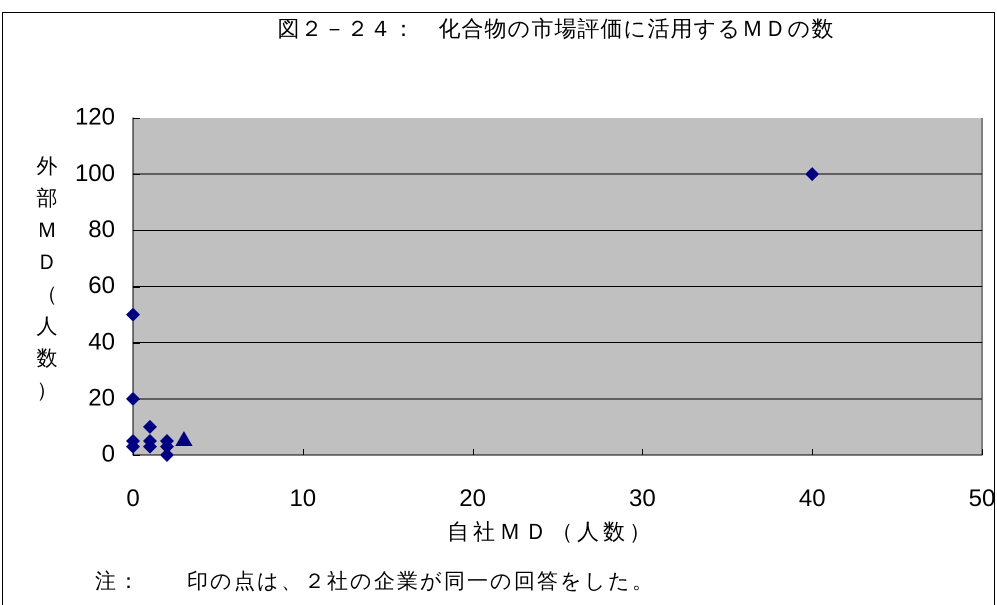  I want to click on y-tick-label: 20, so click(101, 398).